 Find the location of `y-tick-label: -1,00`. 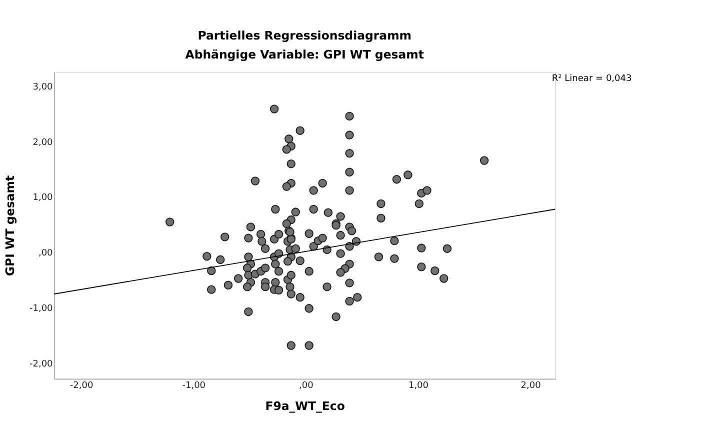

y-tick-label: -1,00 is located at coordinates (41, 309).